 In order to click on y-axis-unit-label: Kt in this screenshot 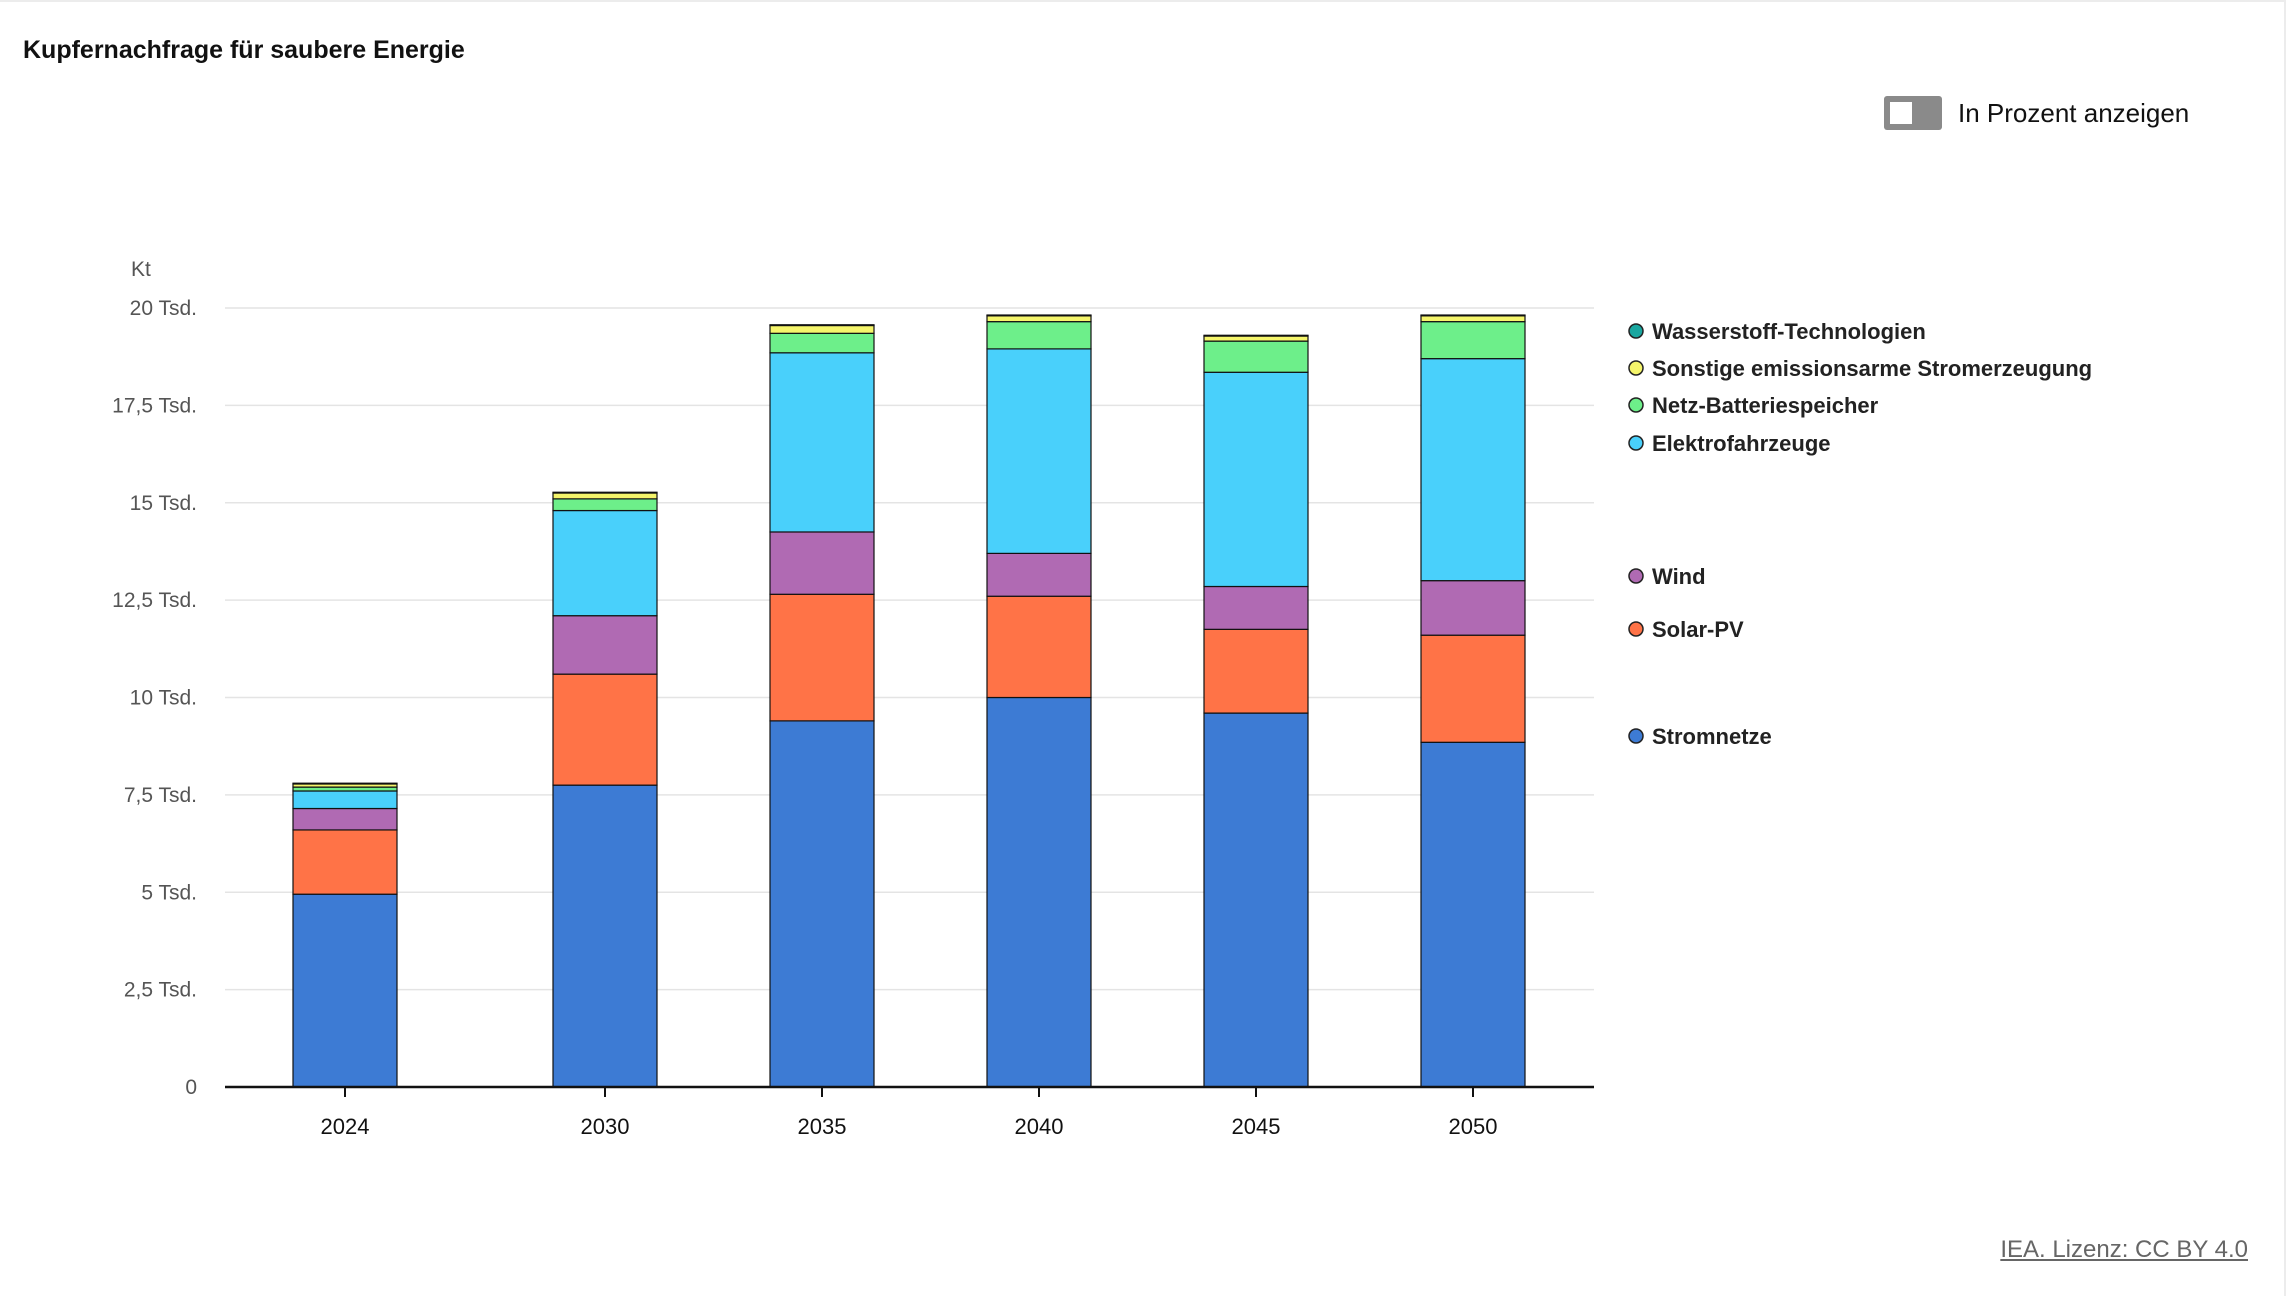, I will do `click(141, 269)`.